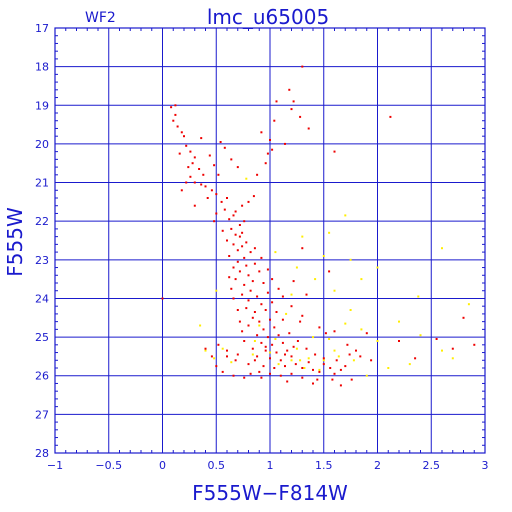 Image resolution: width=512 pixels, height=512 pixels. Describe the element at coordinates (42, 376) in the screenshot. I see `y-tick-label: 26` at that location.